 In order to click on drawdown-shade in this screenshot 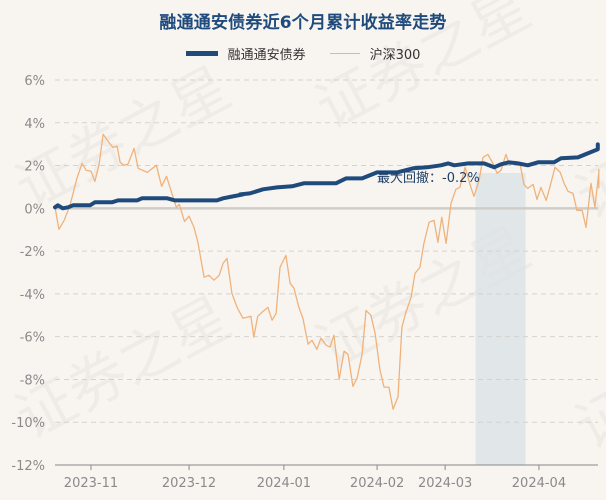, I will do `click(500, 319)`.